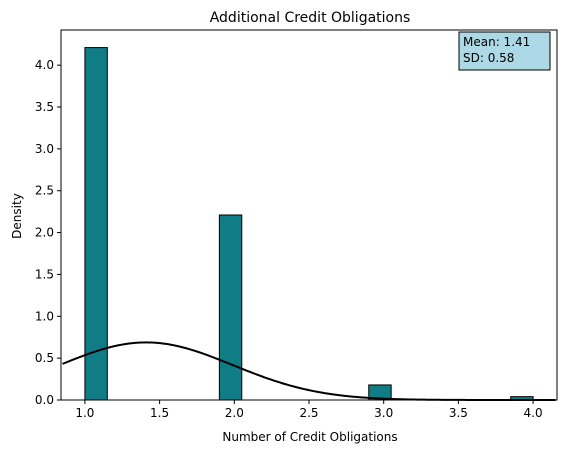  What do you see at coordinates (44, 149) in the screenshot?
I see `y-tick-label: 3.0` at bounding box center [44, 149].